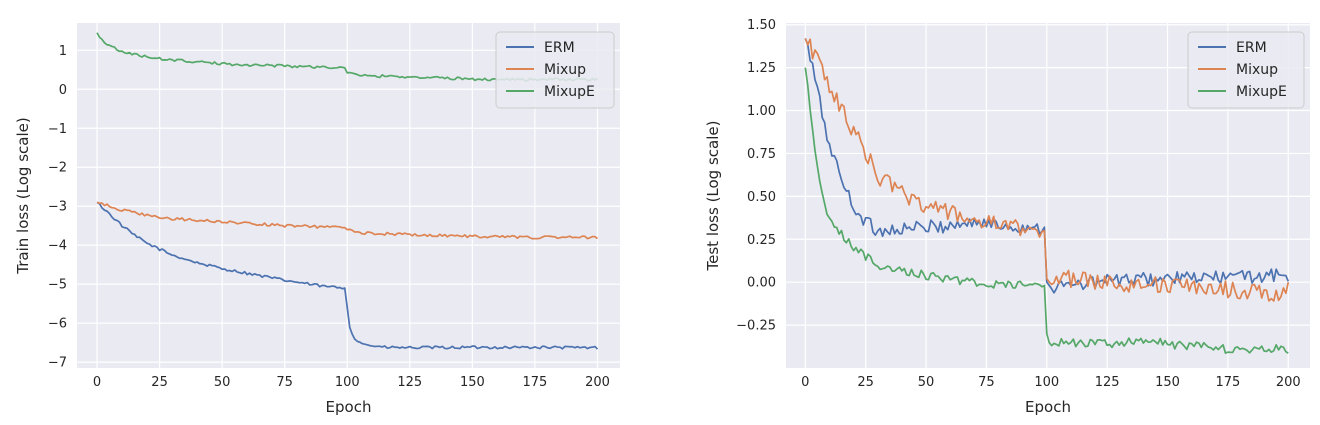 The height and width of the screenshot is (425, 1320). Describe the element at coordinates (57, 324) in the screenshot. I see `y-tick-label: −6` at that location.